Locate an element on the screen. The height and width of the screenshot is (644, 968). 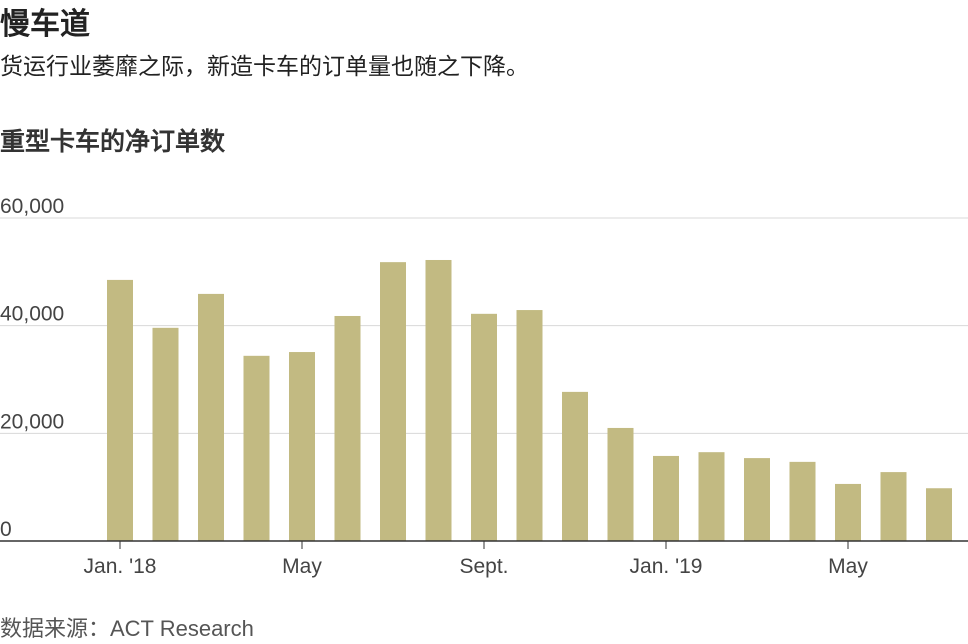
x-tick-label: Sept. is located at coordinates (483, 566).